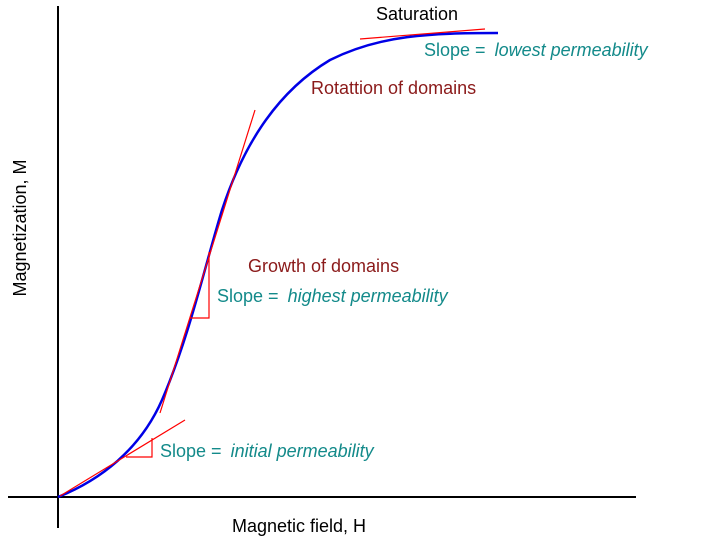 This screenshot has height=553, width=716. What do you see at coordinates (324, 266) in the screenshot?
I see `growth-of-domains-label: Growth of domains` at bounding box center [324, 266].